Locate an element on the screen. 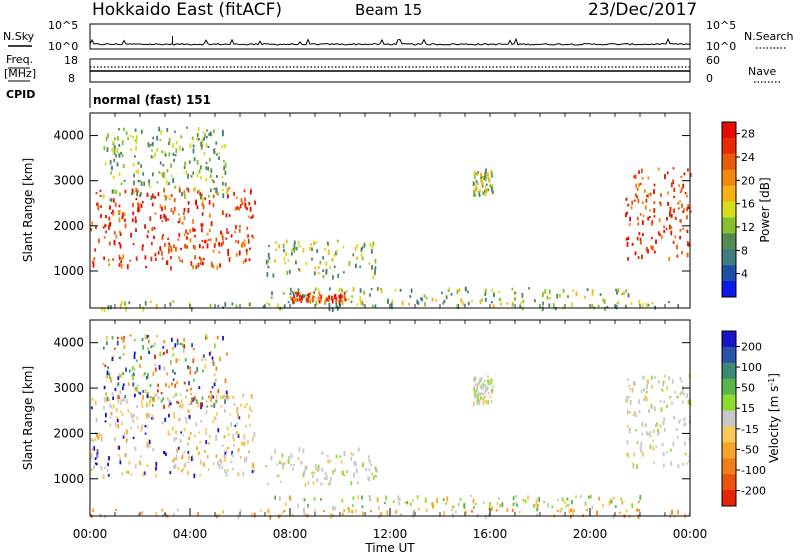  colorbar-tick-label: 4 is located at coordinates (744, 274).